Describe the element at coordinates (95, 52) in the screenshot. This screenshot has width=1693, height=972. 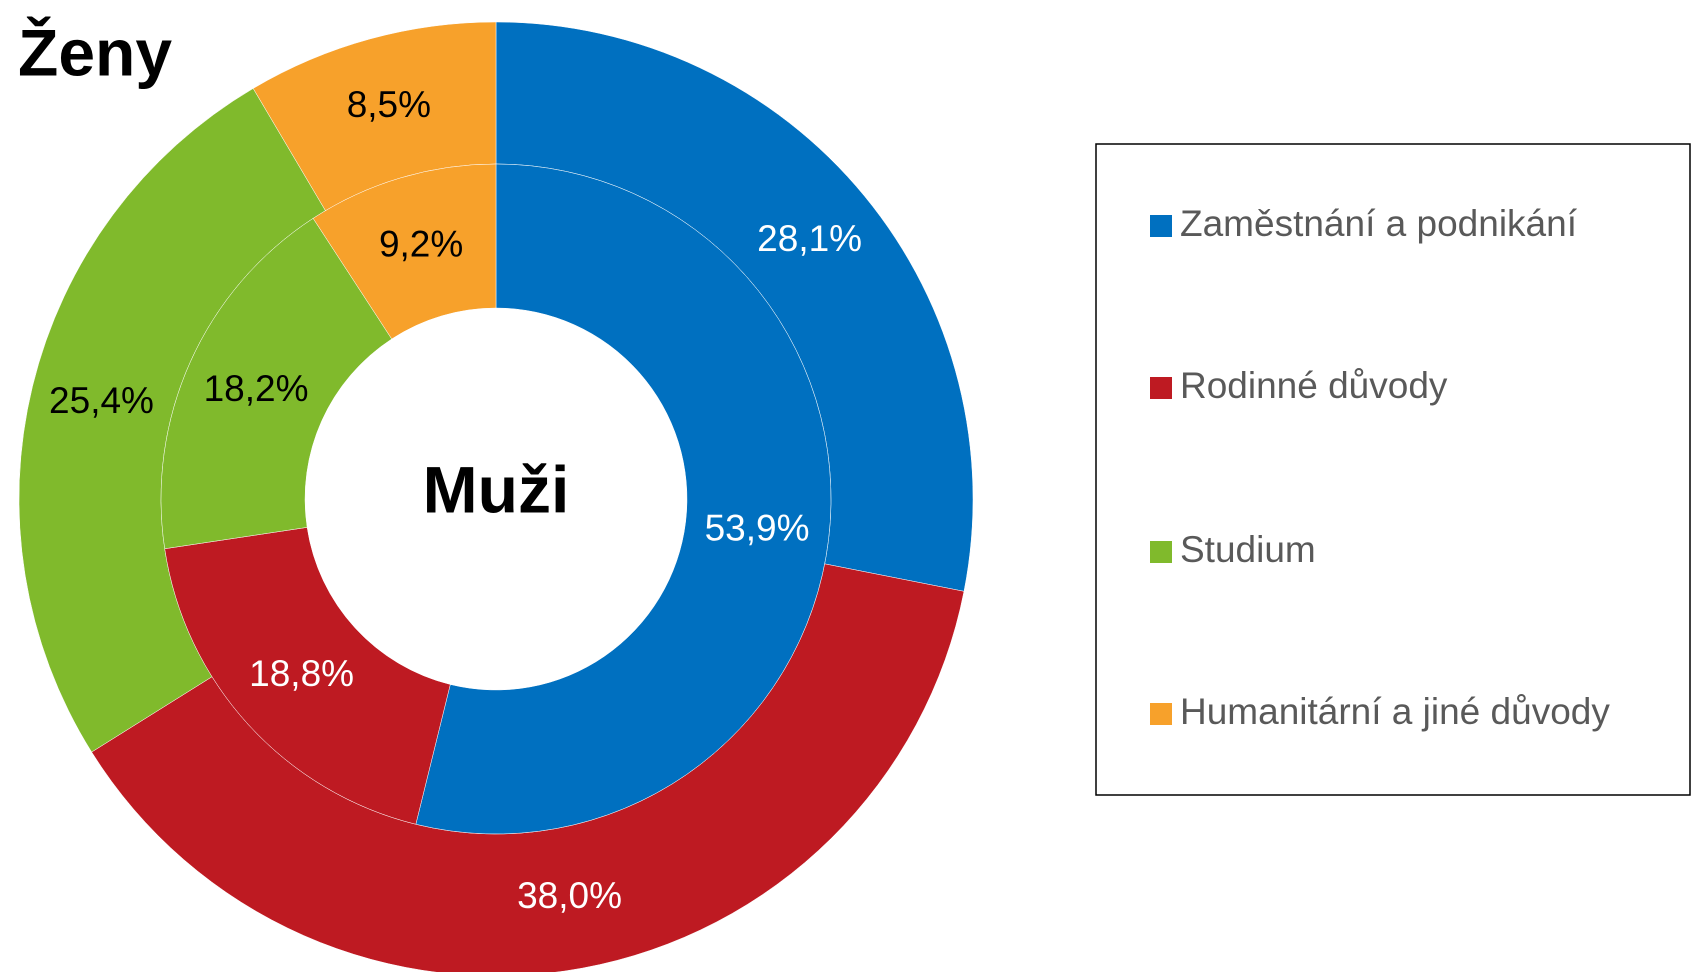
I see `outer-title: Ženy` at that location.